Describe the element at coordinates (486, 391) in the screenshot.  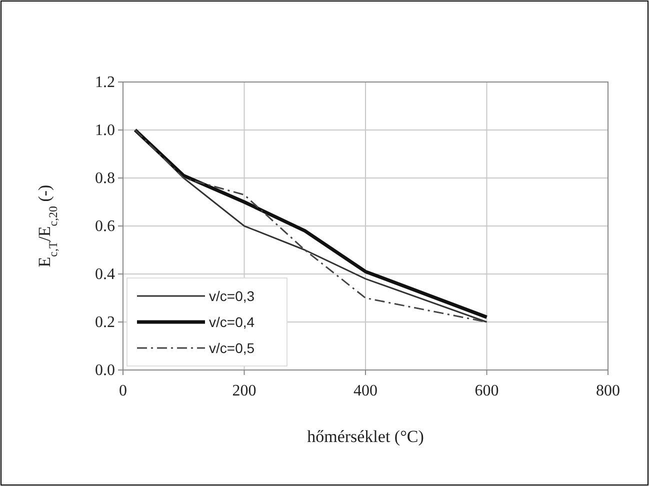
I see `x-tick-label: 600` at that location.